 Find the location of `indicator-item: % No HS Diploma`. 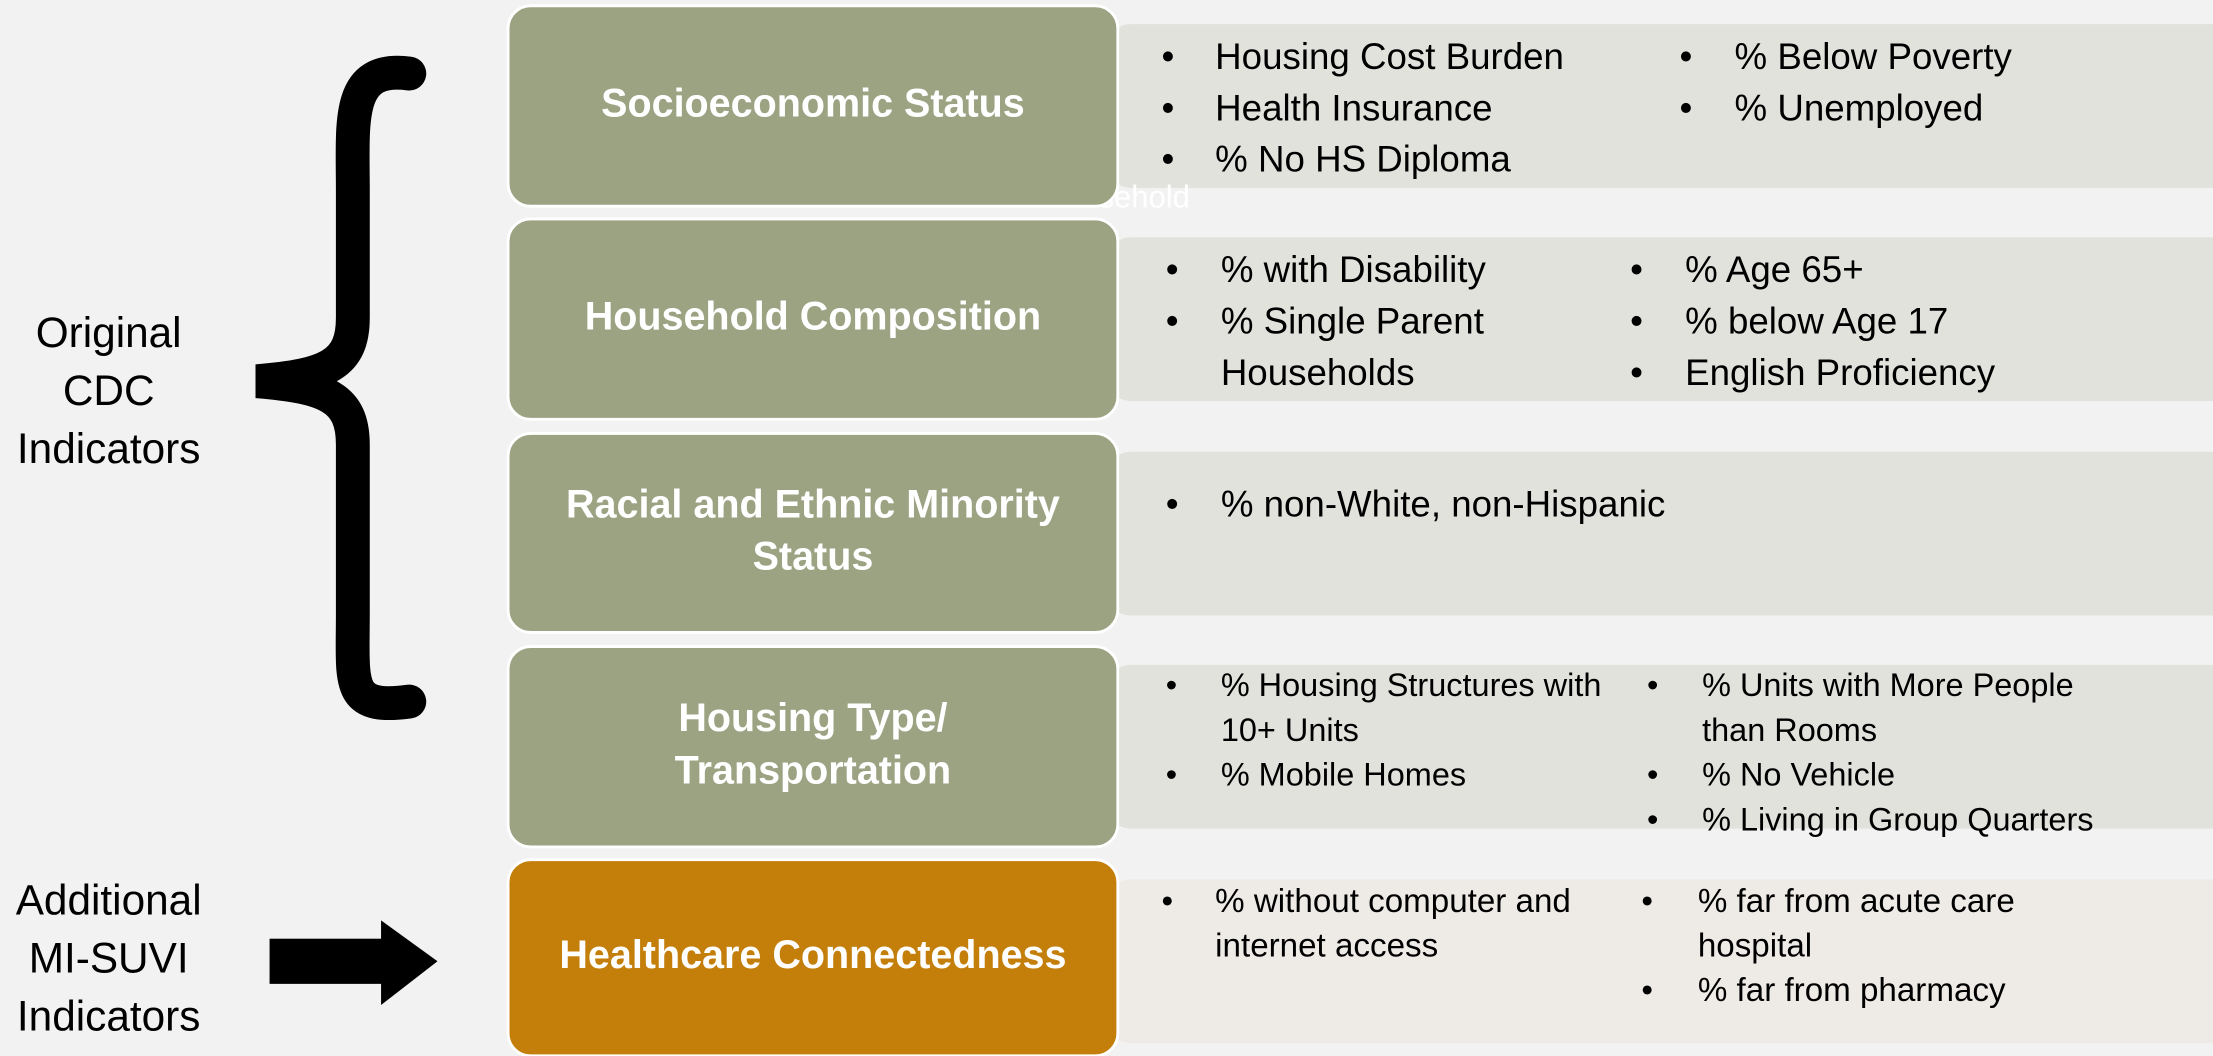

indicator-item: % No HS Diploma is located at coordinates (1363, 159).